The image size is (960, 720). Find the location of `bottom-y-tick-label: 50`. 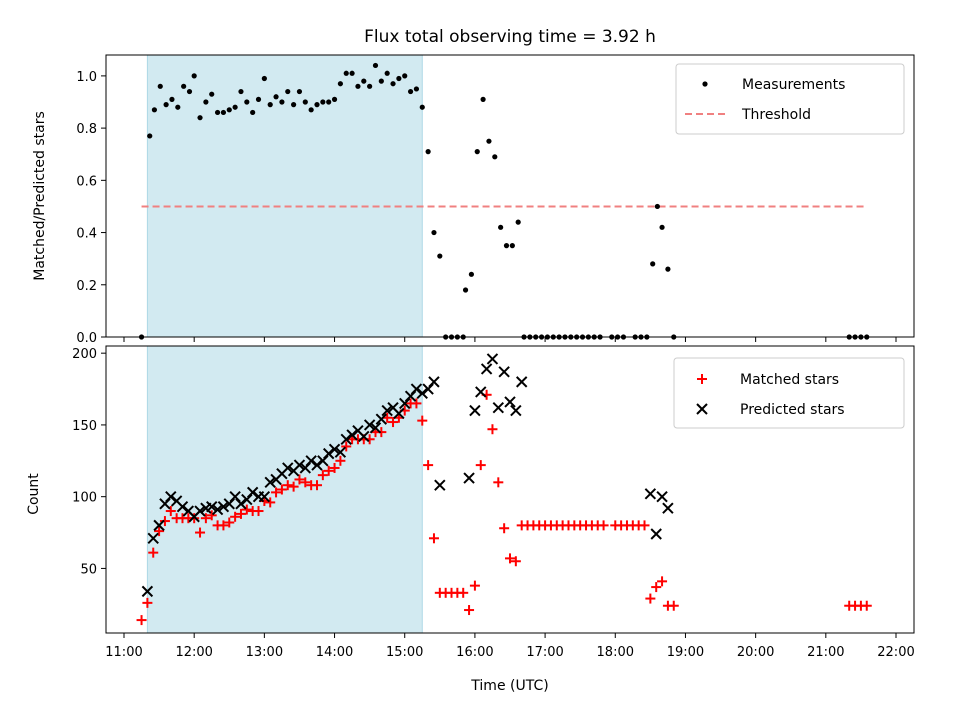

bottom-y-tick-label: 50 is located at coordinates (88, 569).